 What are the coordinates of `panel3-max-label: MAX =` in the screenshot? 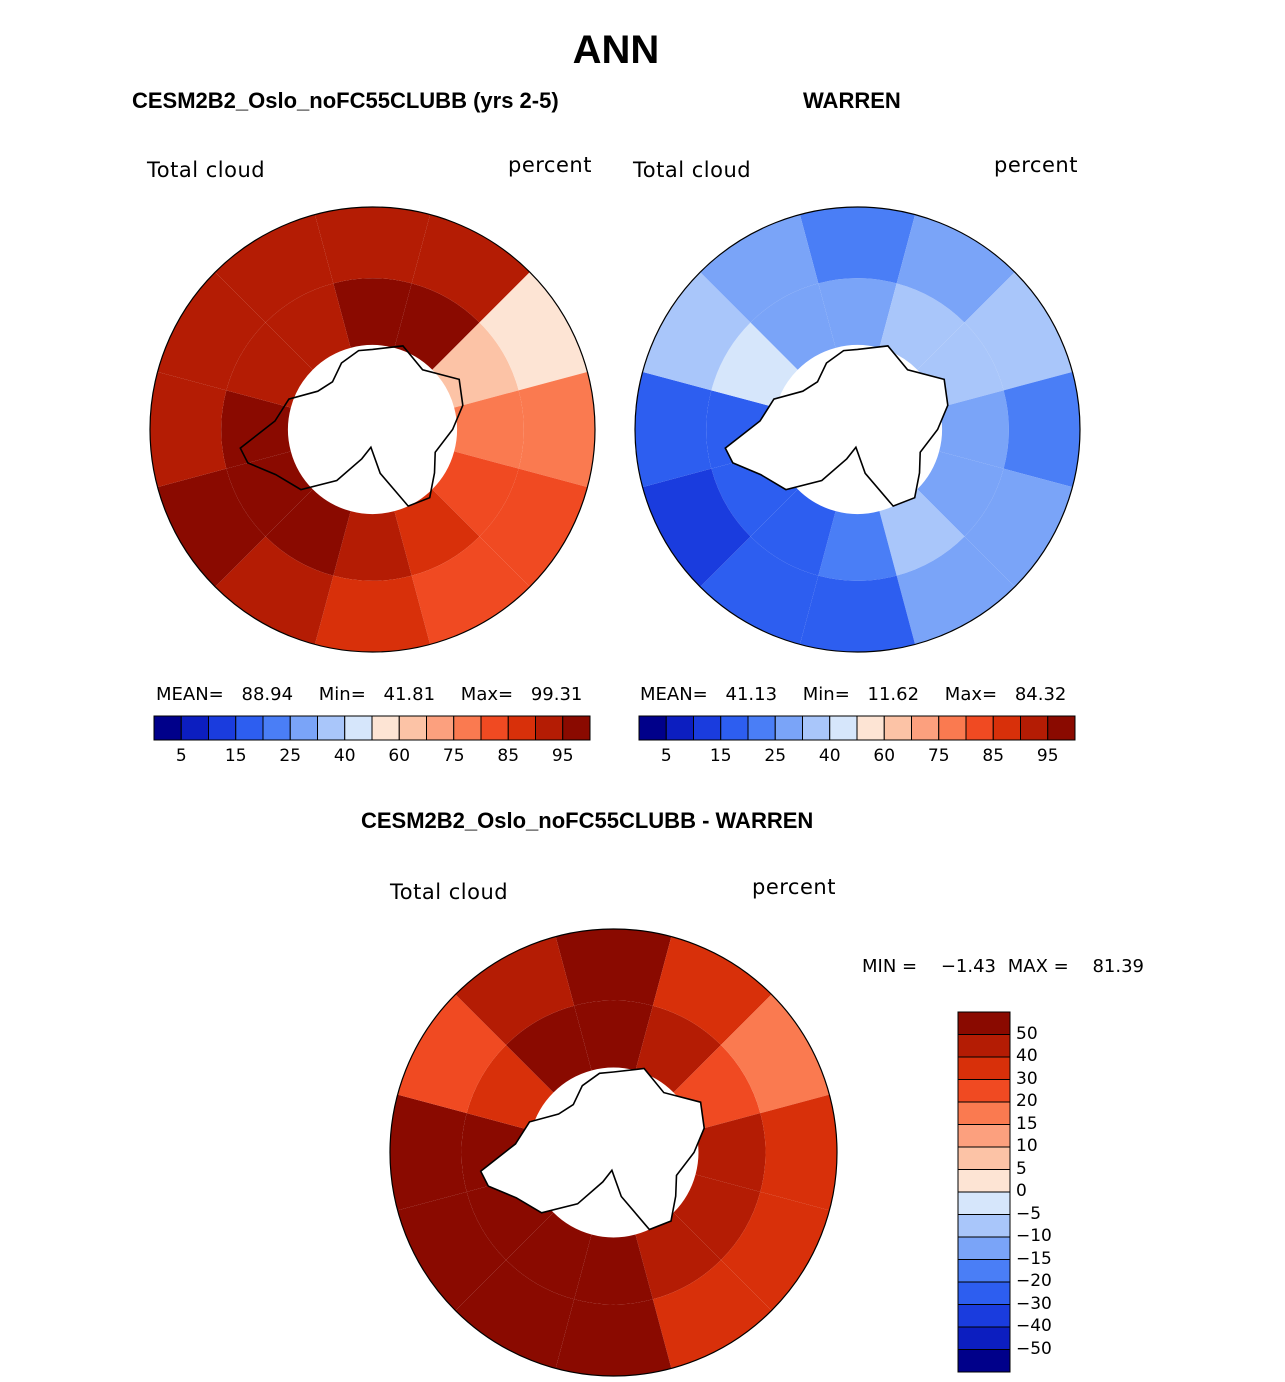 It's located at (1038, 966).